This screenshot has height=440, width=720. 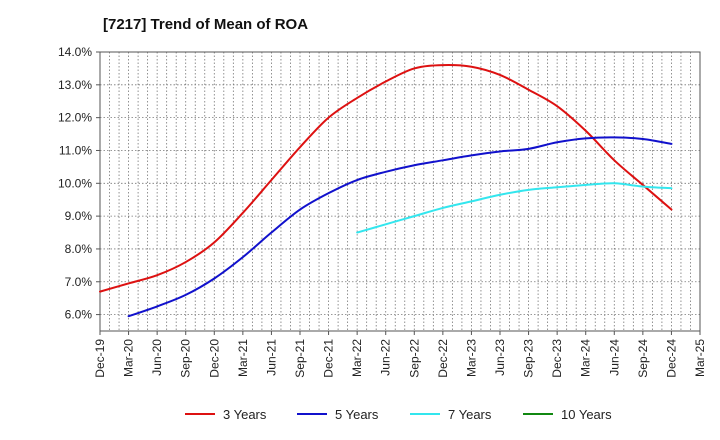 I want to click on y-tick-label: 6.0%, so click(x=79, y=315).